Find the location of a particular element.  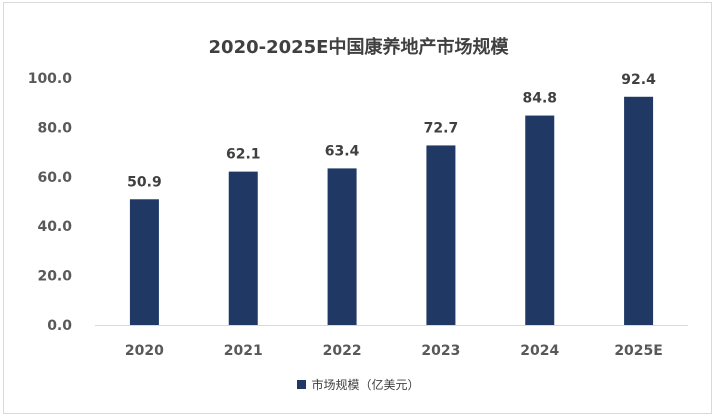

y-tick-label: 40.0 is located at coordinates (54, 227).